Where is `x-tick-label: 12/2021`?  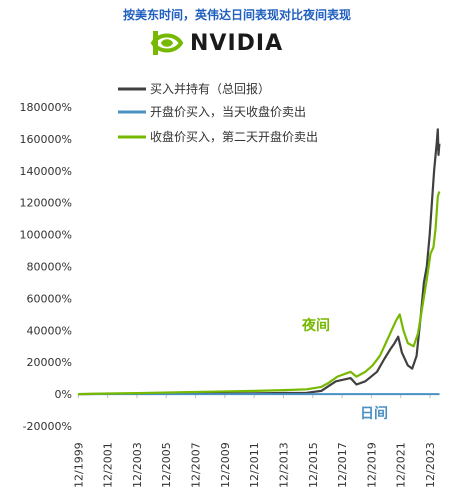
x-tick-label: 12/2021 is located at coordinates (401, 465).